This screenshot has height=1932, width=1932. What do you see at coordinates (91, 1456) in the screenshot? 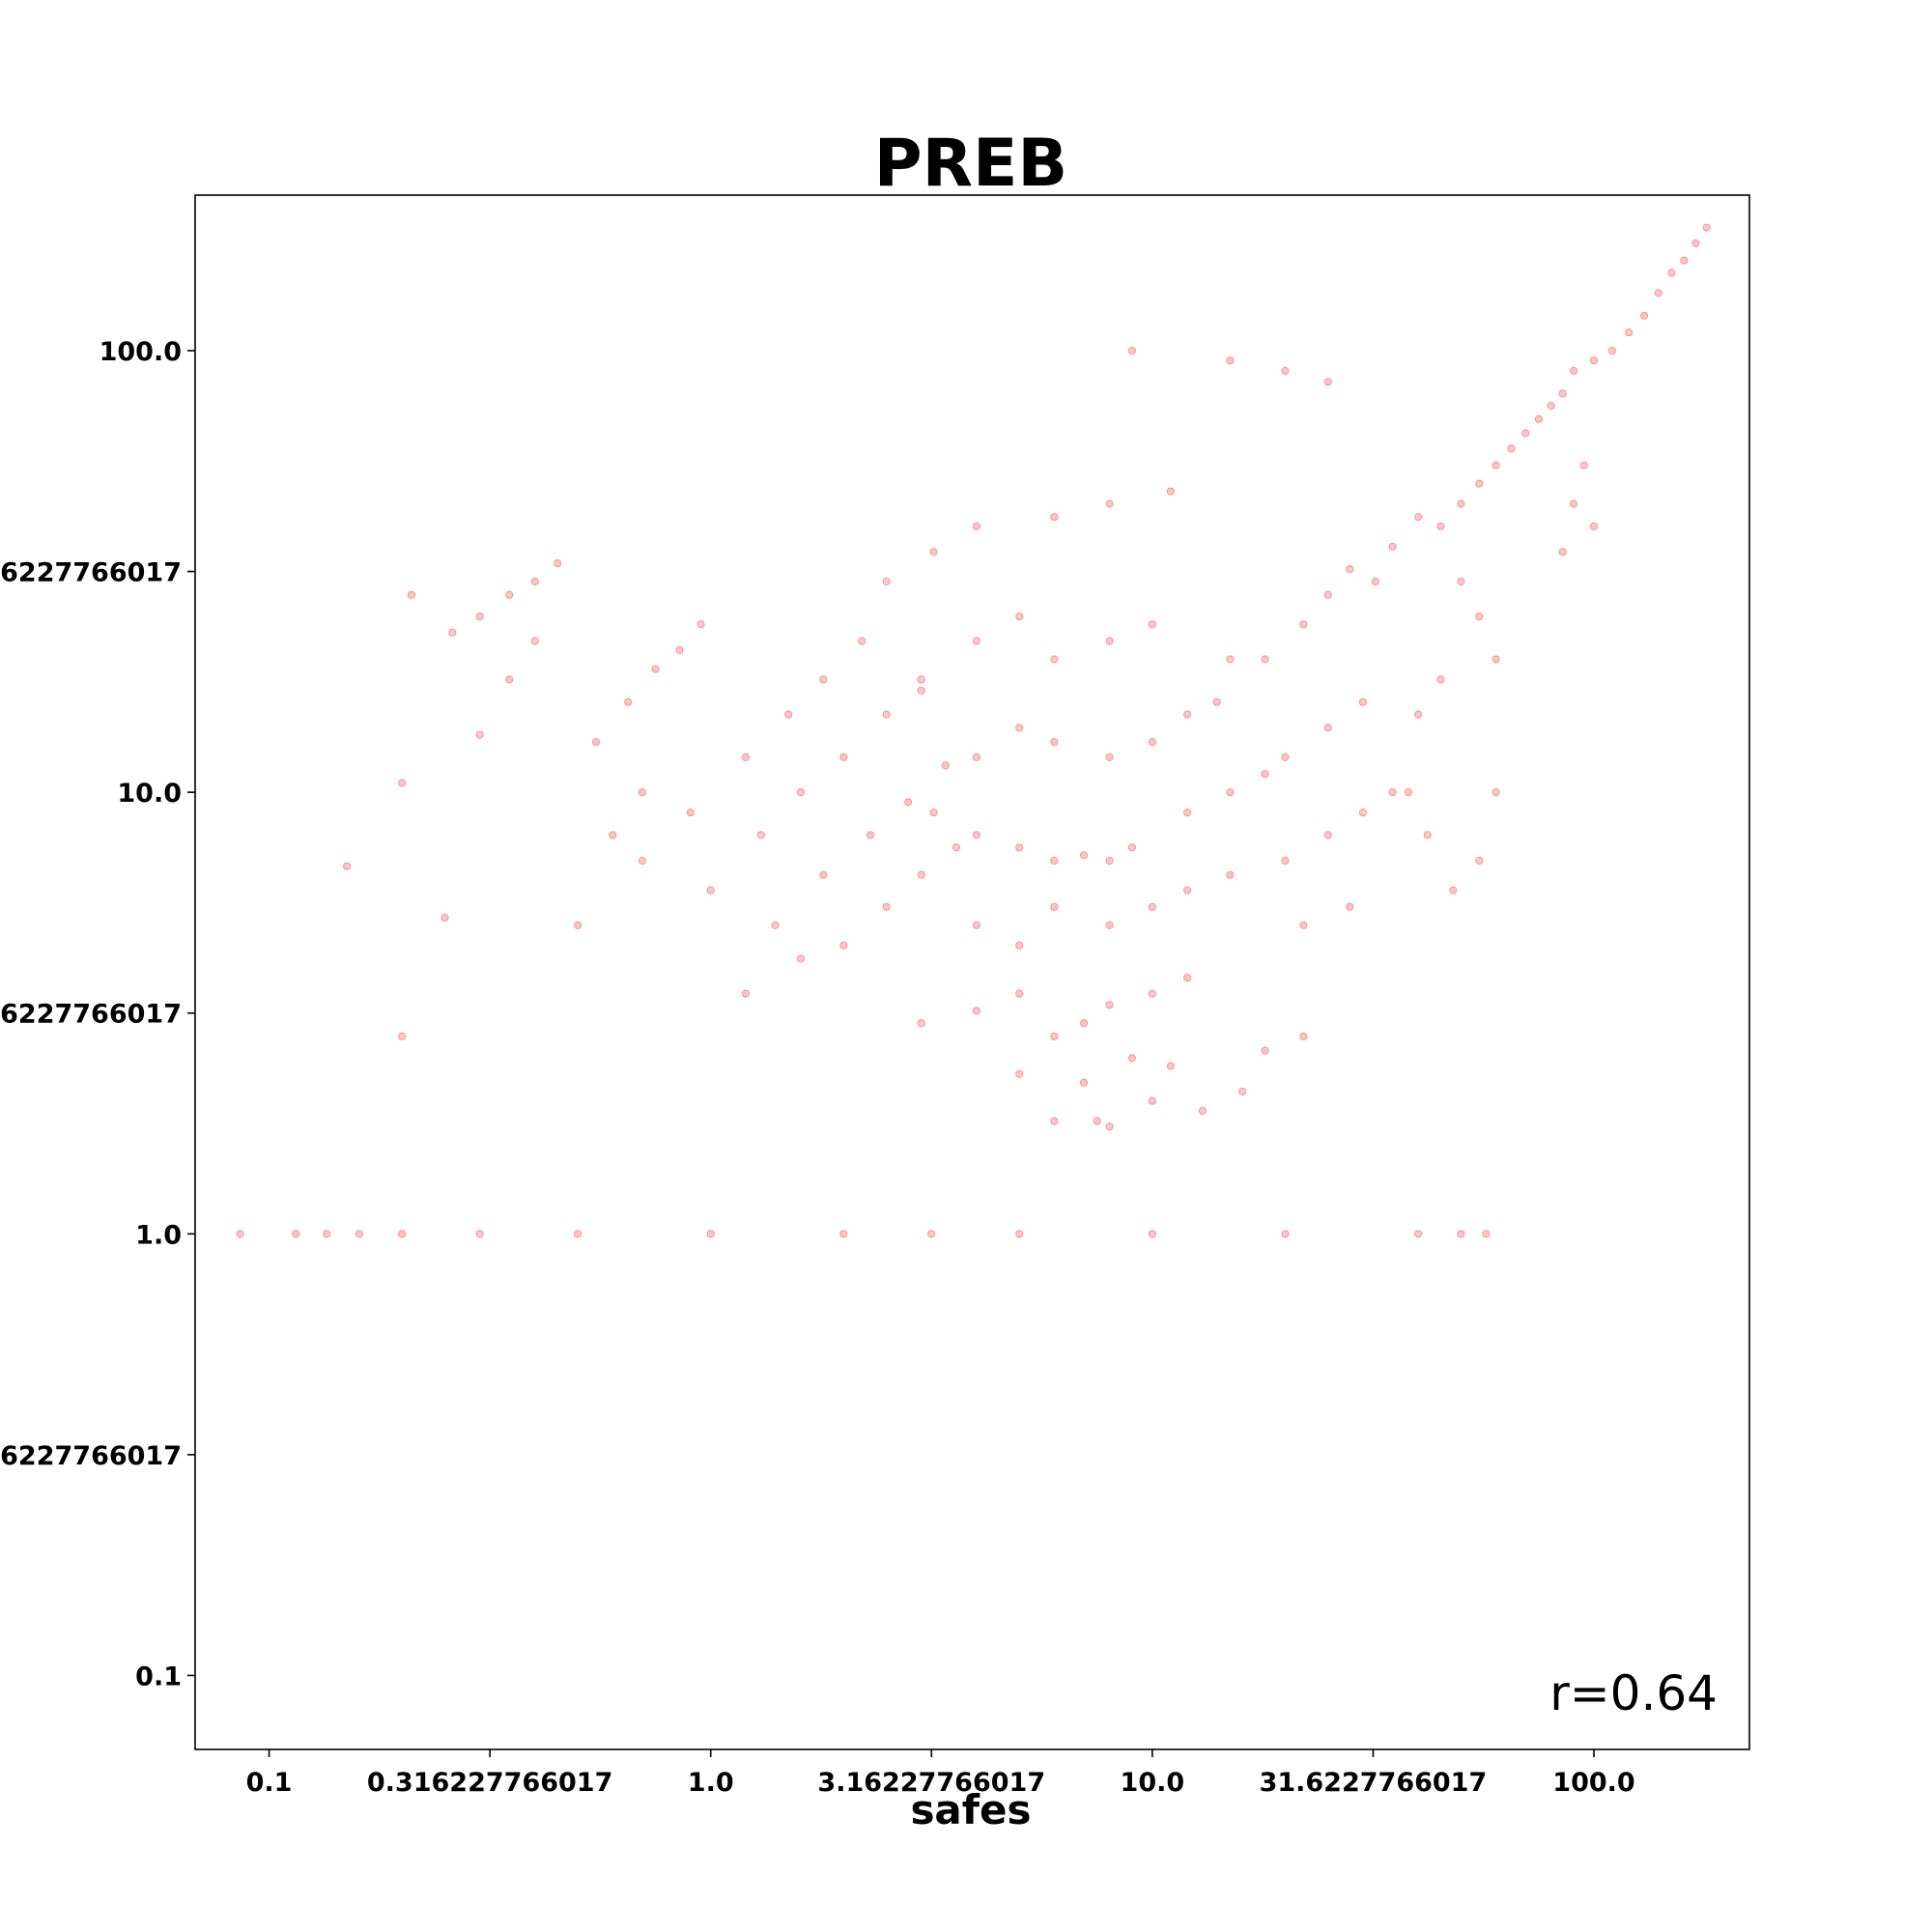
I see `y-tick-label: 0.316227766017` at bounding box center [91, 1456].